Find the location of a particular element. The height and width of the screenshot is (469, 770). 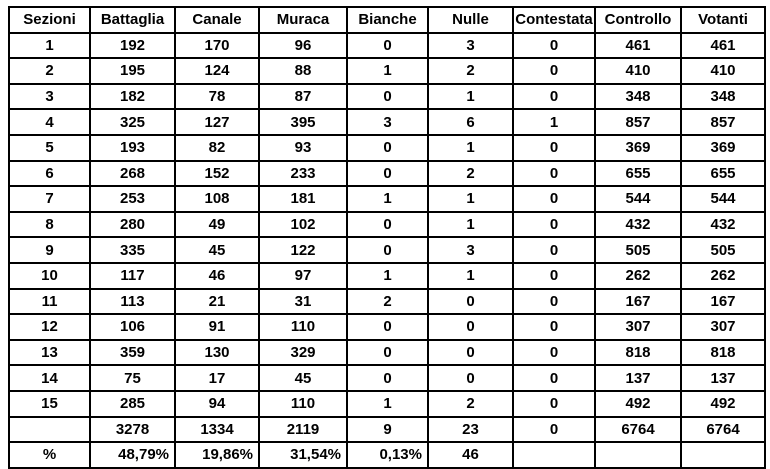

table-cell: 97 is located at coordinates (303, 275).